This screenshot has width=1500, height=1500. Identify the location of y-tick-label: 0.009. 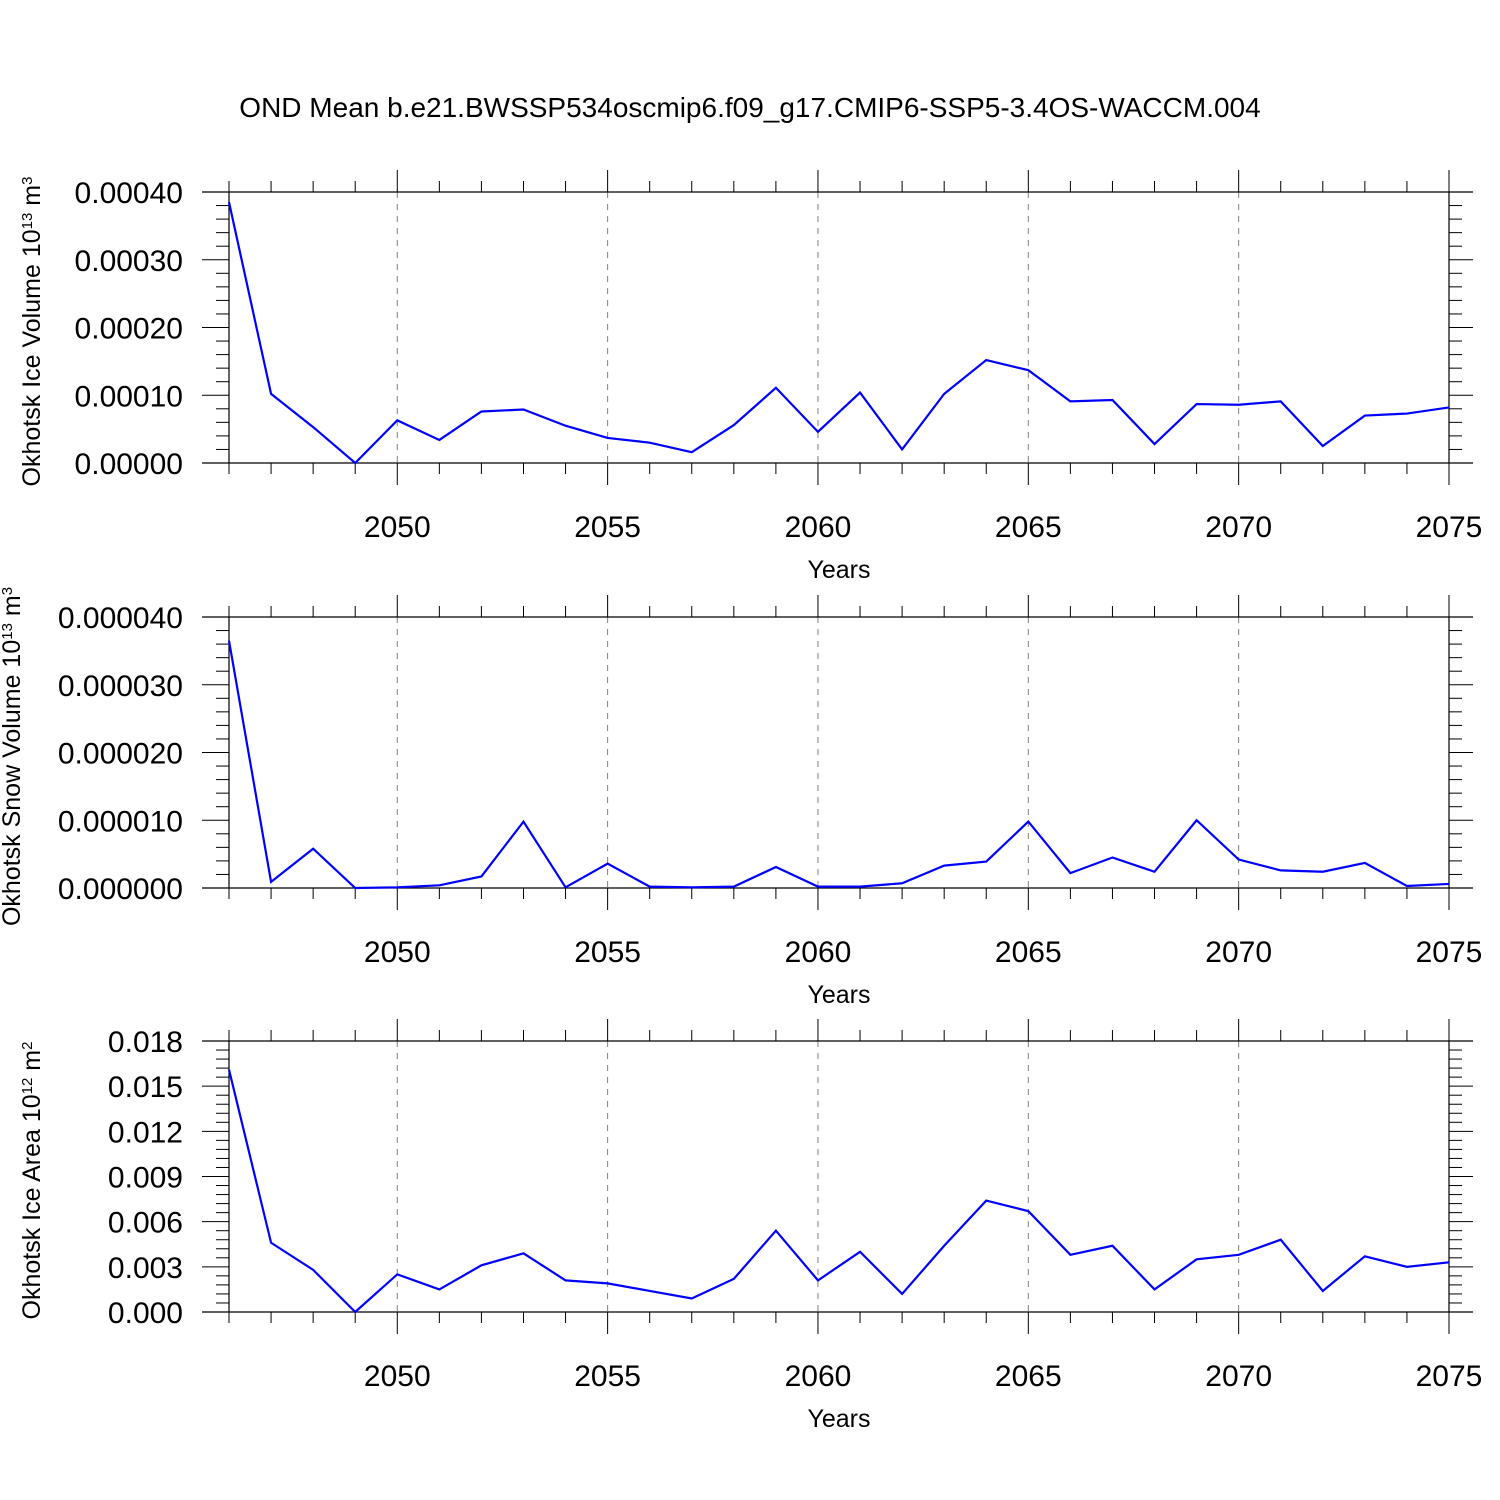
(145, 1178).